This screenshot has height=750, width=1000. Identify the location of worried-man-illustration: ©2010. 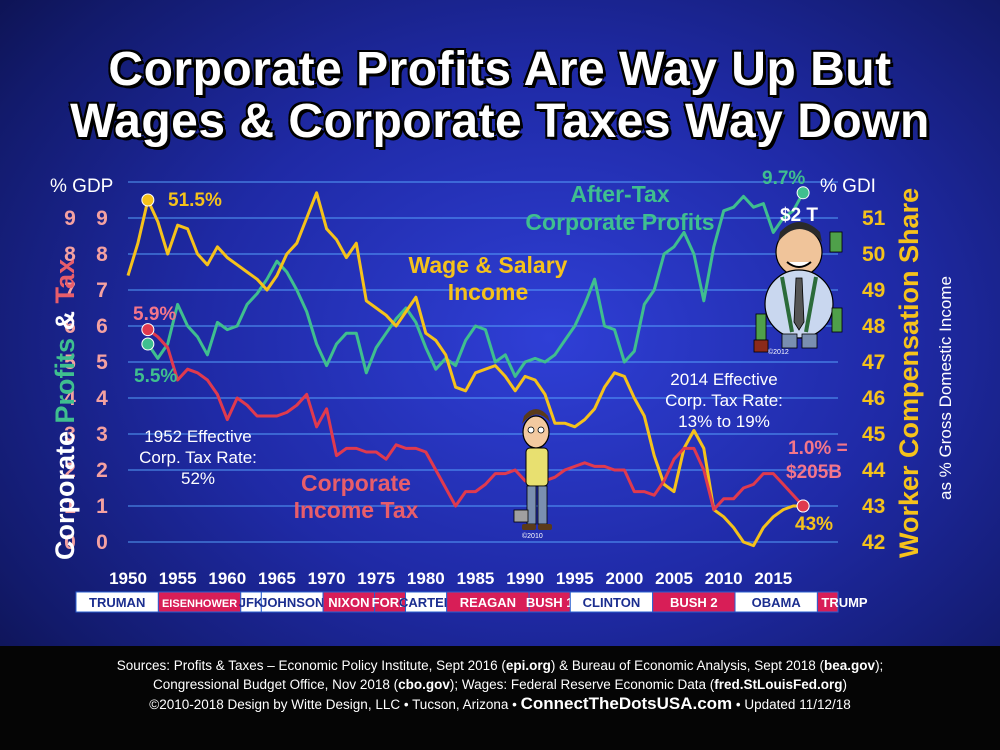
(532, 474).